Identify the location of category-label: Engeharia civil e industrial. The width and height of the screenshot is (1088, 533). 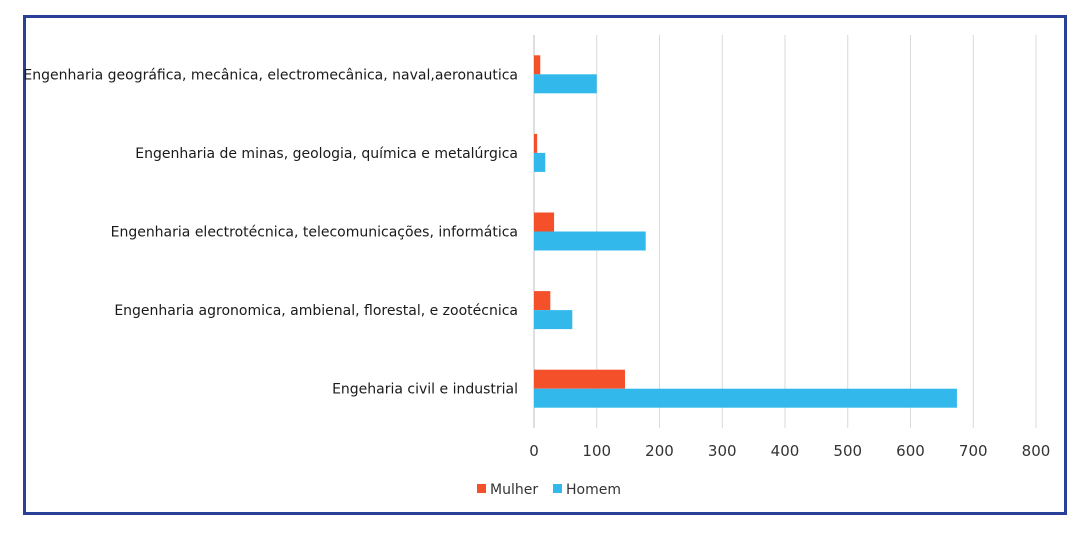
(425, 390).